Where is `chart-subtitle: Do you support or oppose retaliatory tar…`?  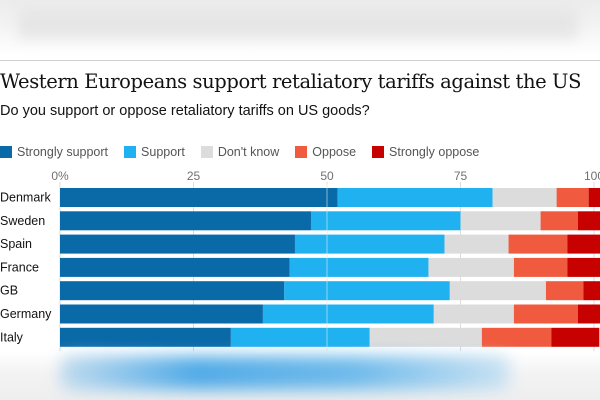 chart-subtitle: Do you support or oppose retaliatory tar… is located at coordinates (185, 111).